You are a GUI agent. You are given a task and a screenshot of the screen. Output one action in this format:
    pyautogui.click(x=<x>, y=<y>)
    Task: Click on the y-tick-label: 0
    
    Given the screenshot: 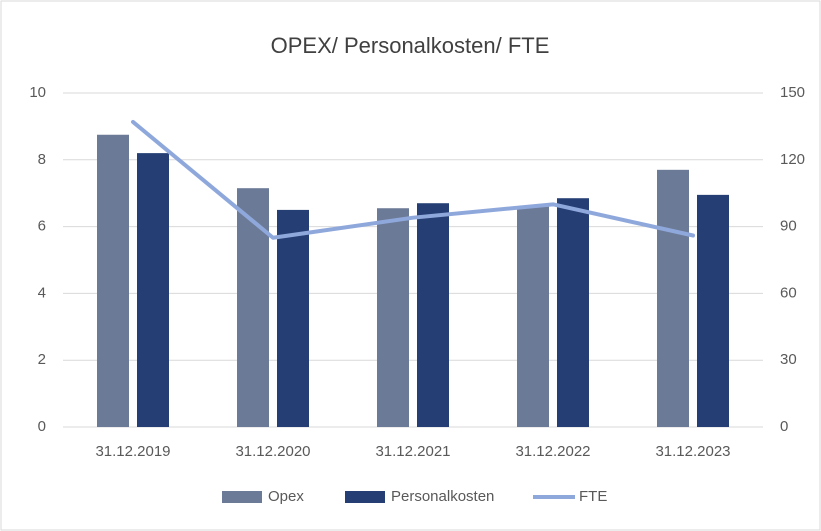 What is the action you would take?
    pyautogui.click(x=42, y=426)
    